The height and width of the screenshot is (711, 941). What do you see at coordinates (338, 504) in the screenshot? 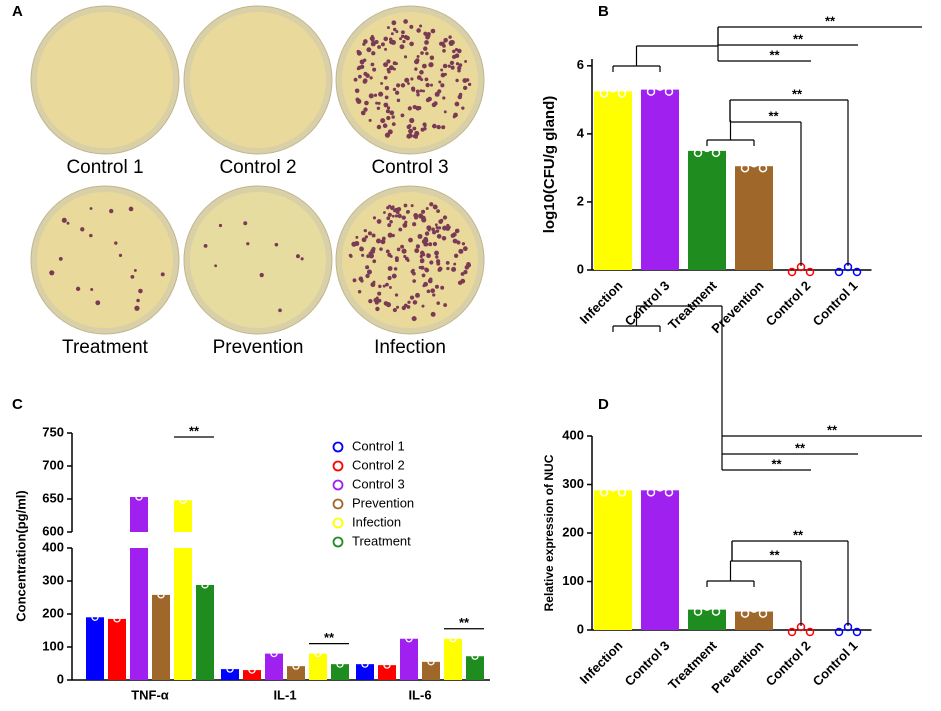
I see `legend-marker` at bounding box center [338, 504].